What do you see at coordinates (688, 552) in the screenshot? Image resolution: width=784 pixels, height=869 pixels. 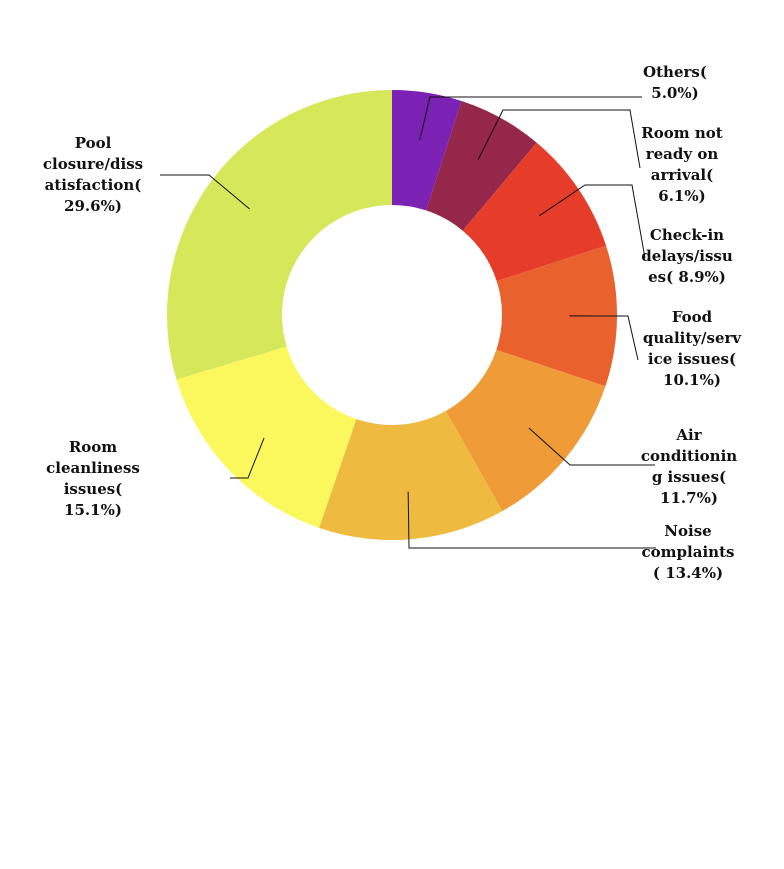 I see `slice-label-5: Noise complaints( 13.4%)` at bounding box center [688, 552].